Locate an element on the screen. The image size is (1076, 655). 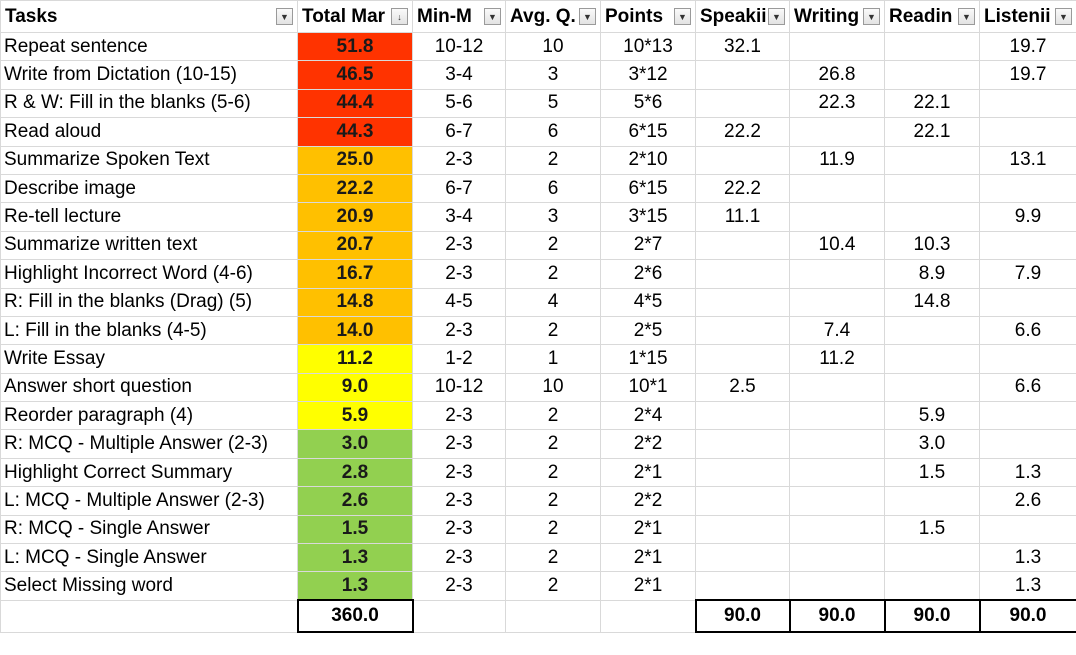
column-header: Tasks ▼ is located at coordinates (149, 16).